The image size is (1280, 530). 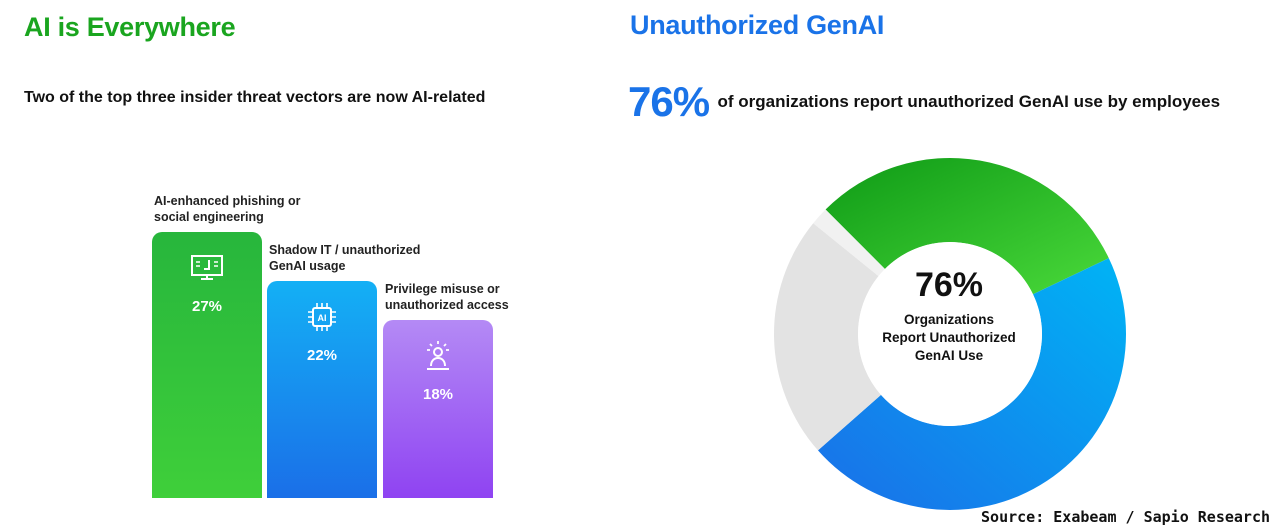 I want to click on source-note: Source: Exabeam / Sapio Research, so click(x=1125, y=517).